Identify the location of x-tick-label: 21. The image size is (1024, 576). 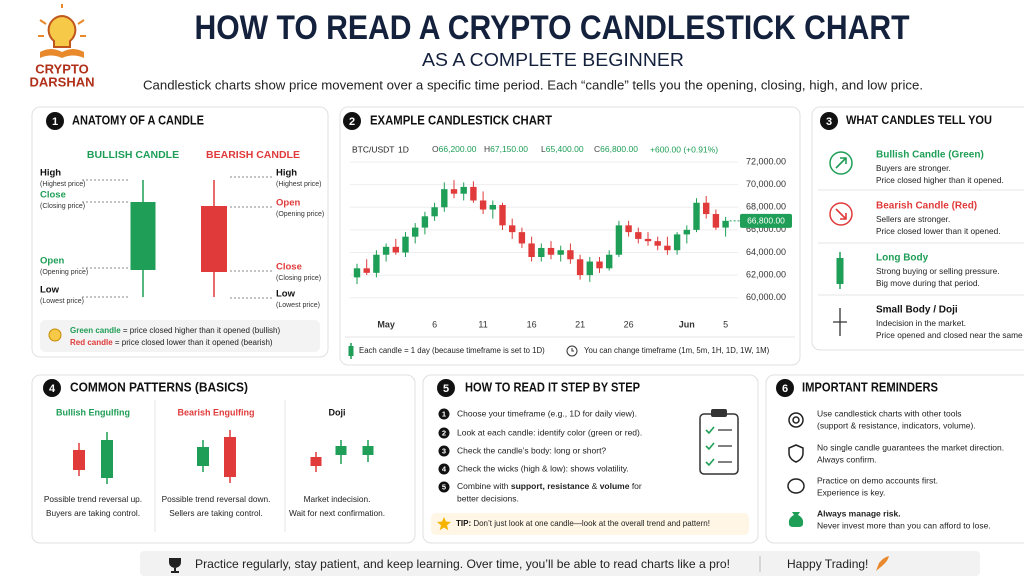
(580, 324).